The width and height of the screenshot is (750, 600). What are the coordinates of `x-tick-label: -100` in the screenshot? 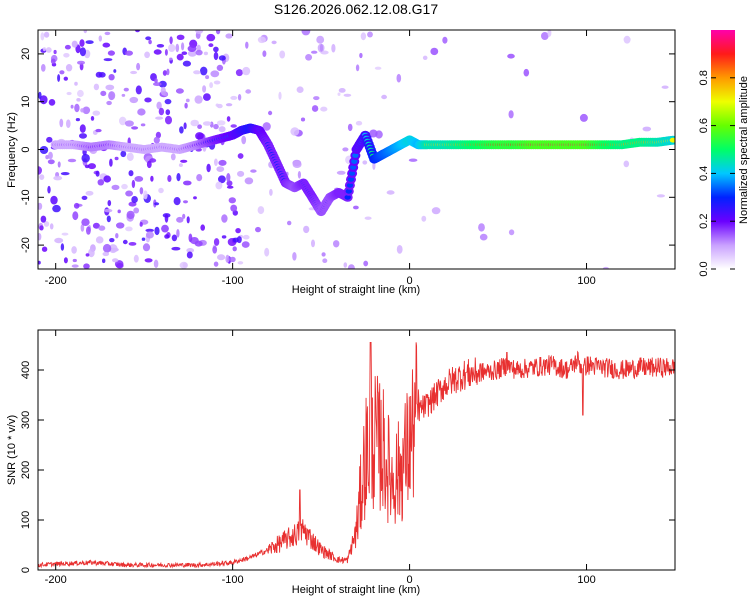 It's located at (233, 580).